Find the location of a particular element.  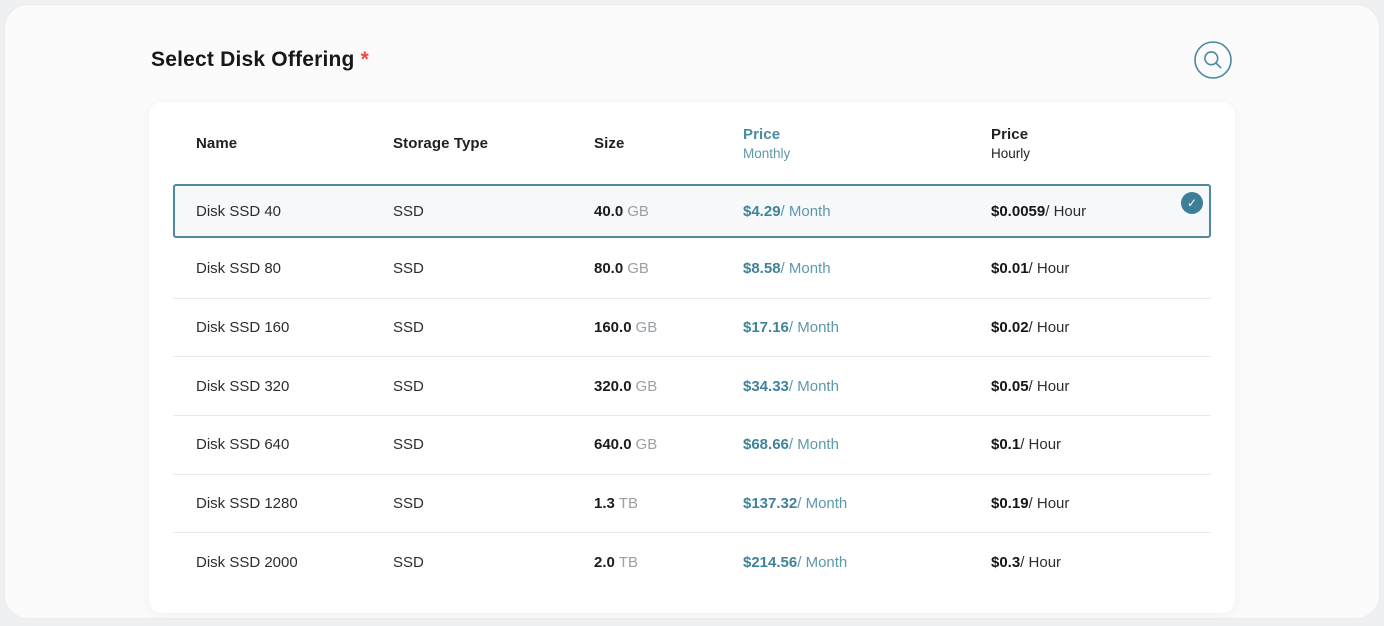

cell-price-hourly: $0.02/ Hour is located at coordinates (1030, 328).